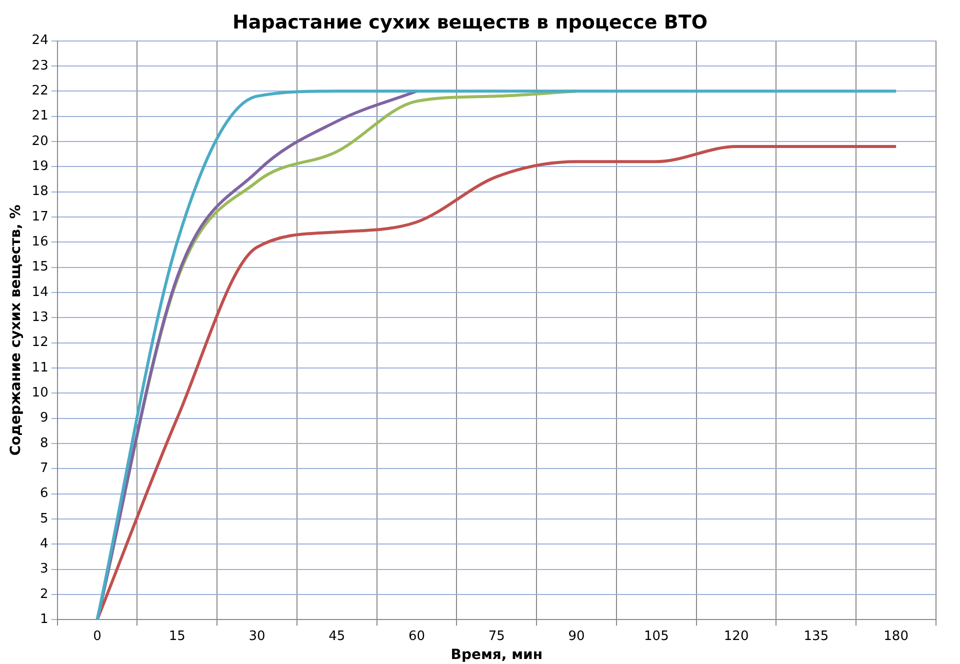  Describe the element at coordinates (40, 317) in the screenshot. I see `y-tick-label: 13` at that location.